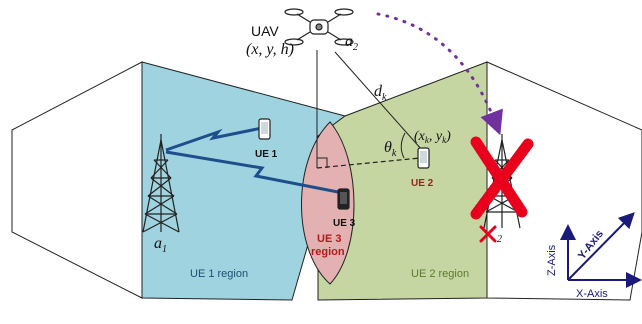 Image resolution: width=642 pixels, height=324 pixels. Describe the element at coordinates (488, 234) in the screenshot. I see `small-cross-icon` at that location.